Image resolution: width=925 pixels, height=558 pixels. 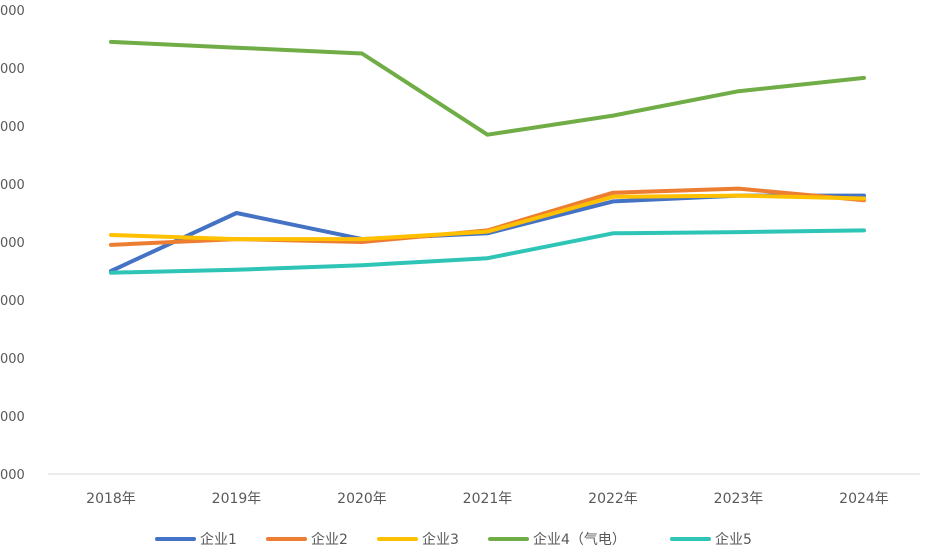 I want to click on legend-label: 企业5, so click(x=733, y=539).